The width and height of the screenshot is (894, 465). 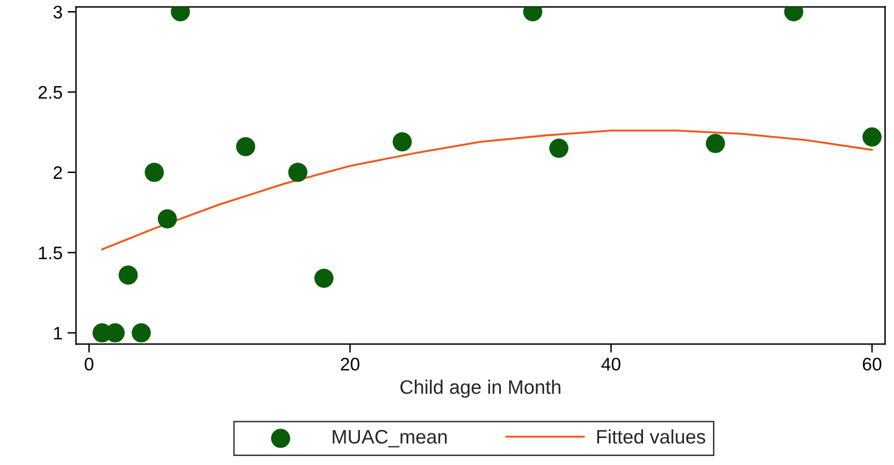 What do you see at coordinates (480, 389) in the screenshot?
I see `x-axis-title: Child age in Month` at bounding box center [480, 389].